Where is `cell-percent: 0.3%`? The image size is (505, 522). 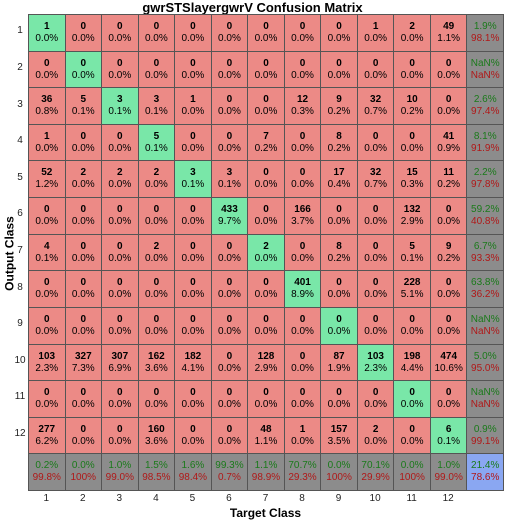
cell-percent: 0.3% is located at coordinates (302, 112).